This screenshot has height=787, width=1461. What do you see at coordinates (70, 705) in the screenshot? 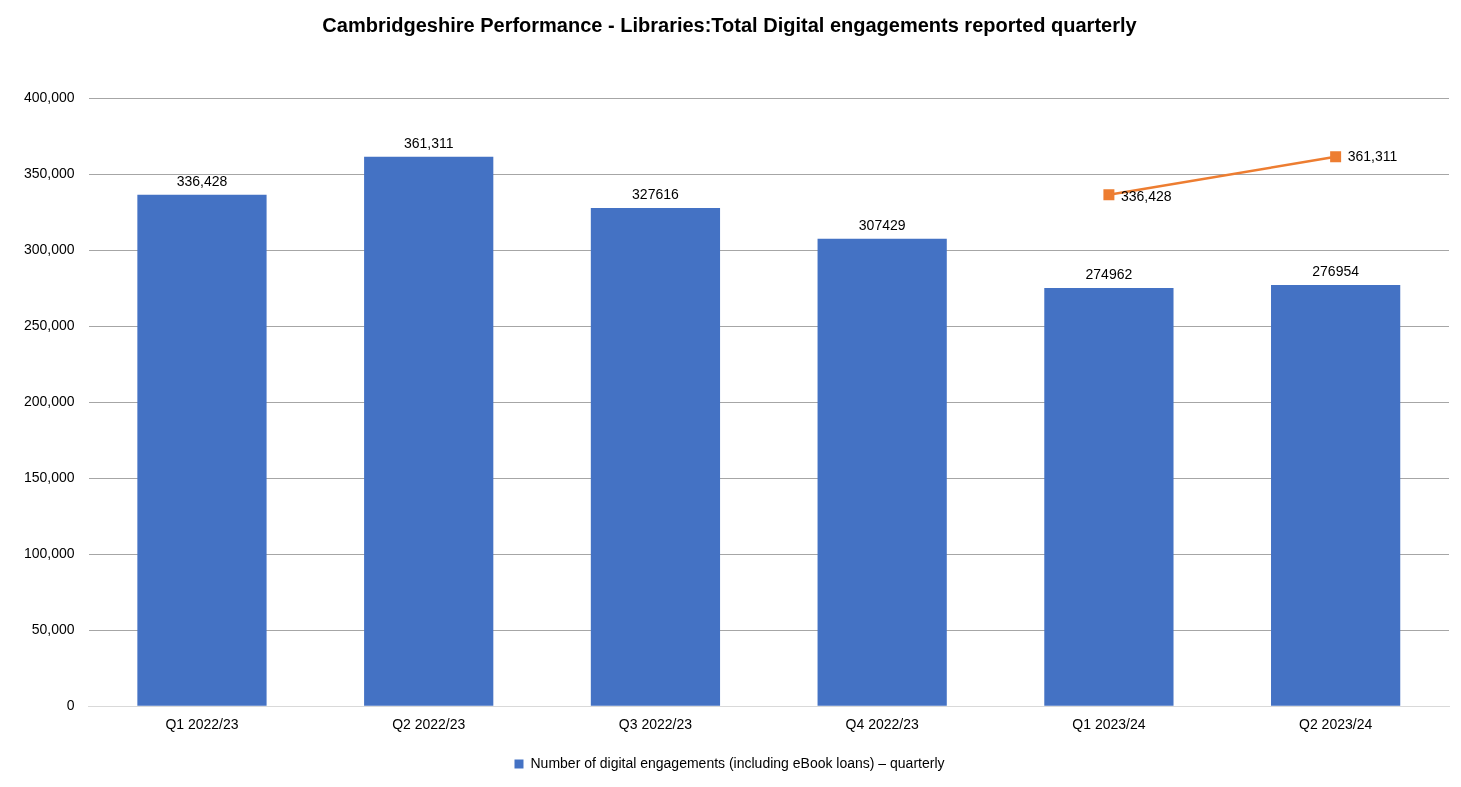
I see `y-tick-label: 0` at bounding box center [70, 705].